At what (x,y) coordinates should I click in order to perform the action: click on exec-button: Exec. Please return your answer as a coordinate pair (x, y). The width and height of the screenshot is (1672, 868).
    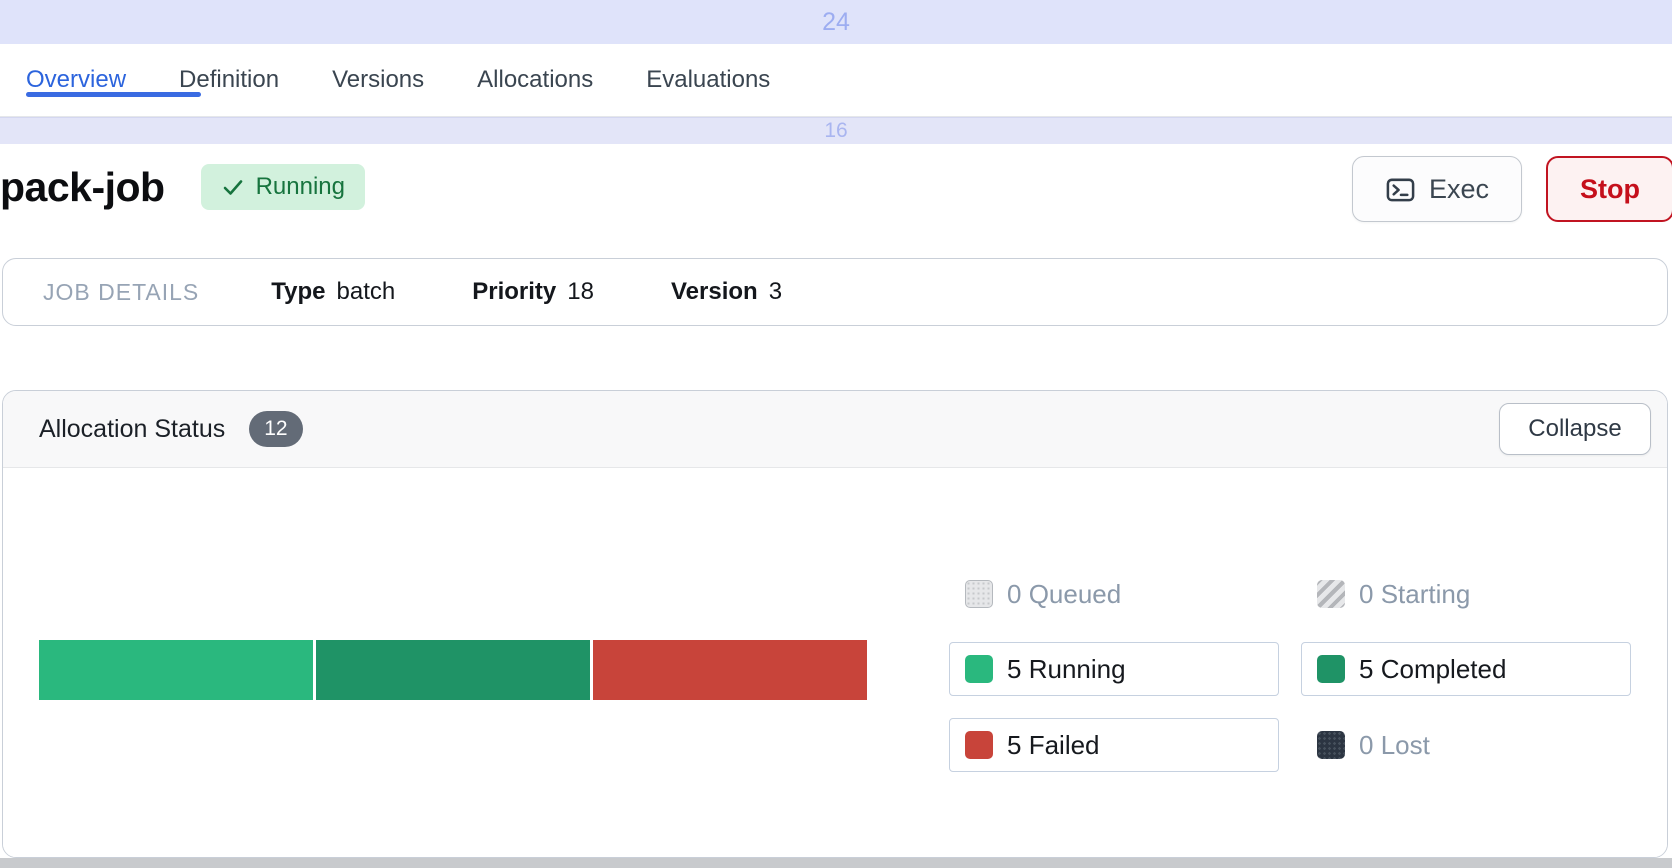
    Looking at the image, I should click on (1437, 189).